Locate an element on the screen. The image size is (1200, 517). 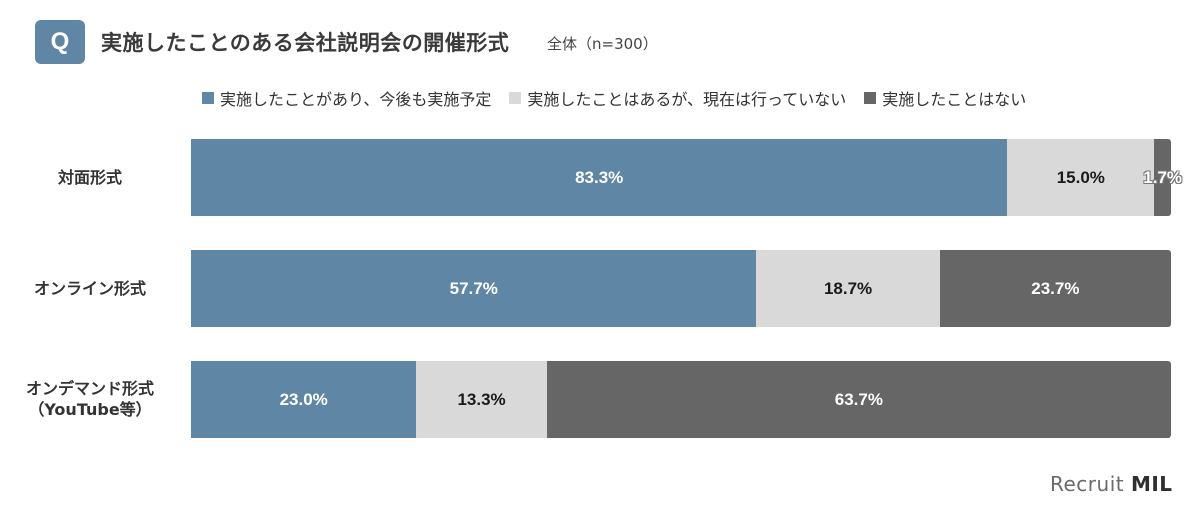
row-label-line: （YouTube等） is located at coordinates (90, 409).